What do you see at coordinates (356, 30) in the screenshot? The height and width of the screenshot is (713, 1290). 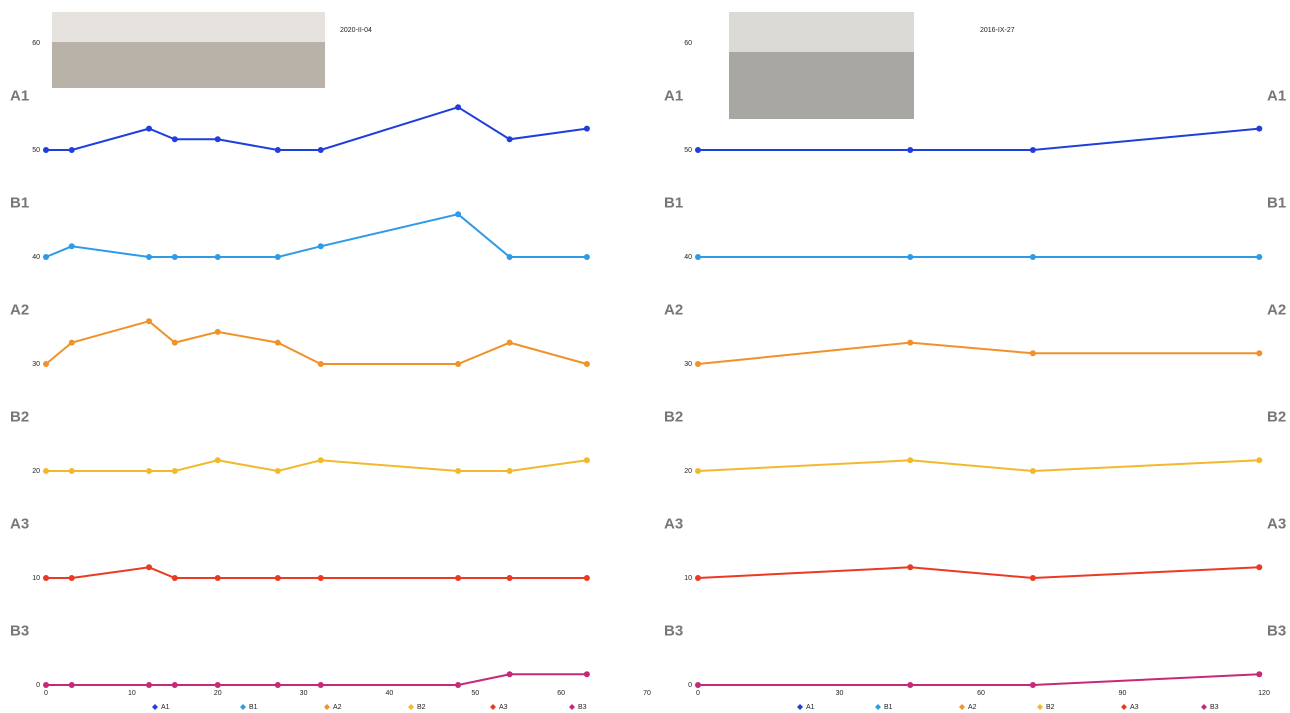 I see `chart-title: 2020-II-04` at bounding box center [356, 30].